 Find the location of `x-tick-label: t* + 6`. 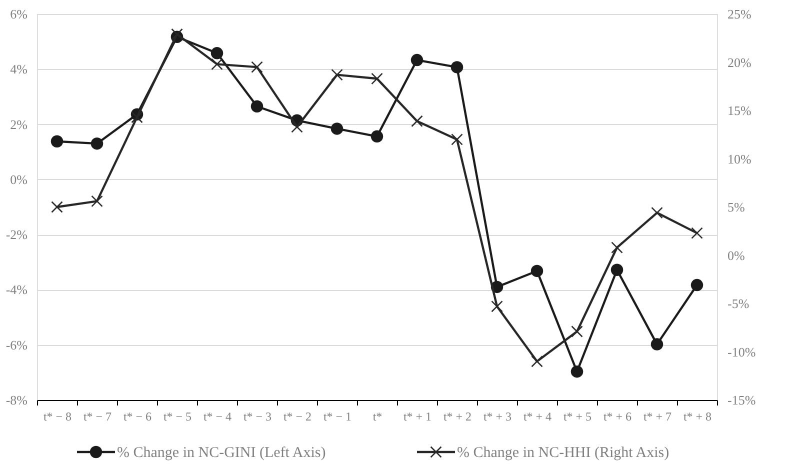

x-tick-label: t* + 6 is located at coordinates (617, 417).